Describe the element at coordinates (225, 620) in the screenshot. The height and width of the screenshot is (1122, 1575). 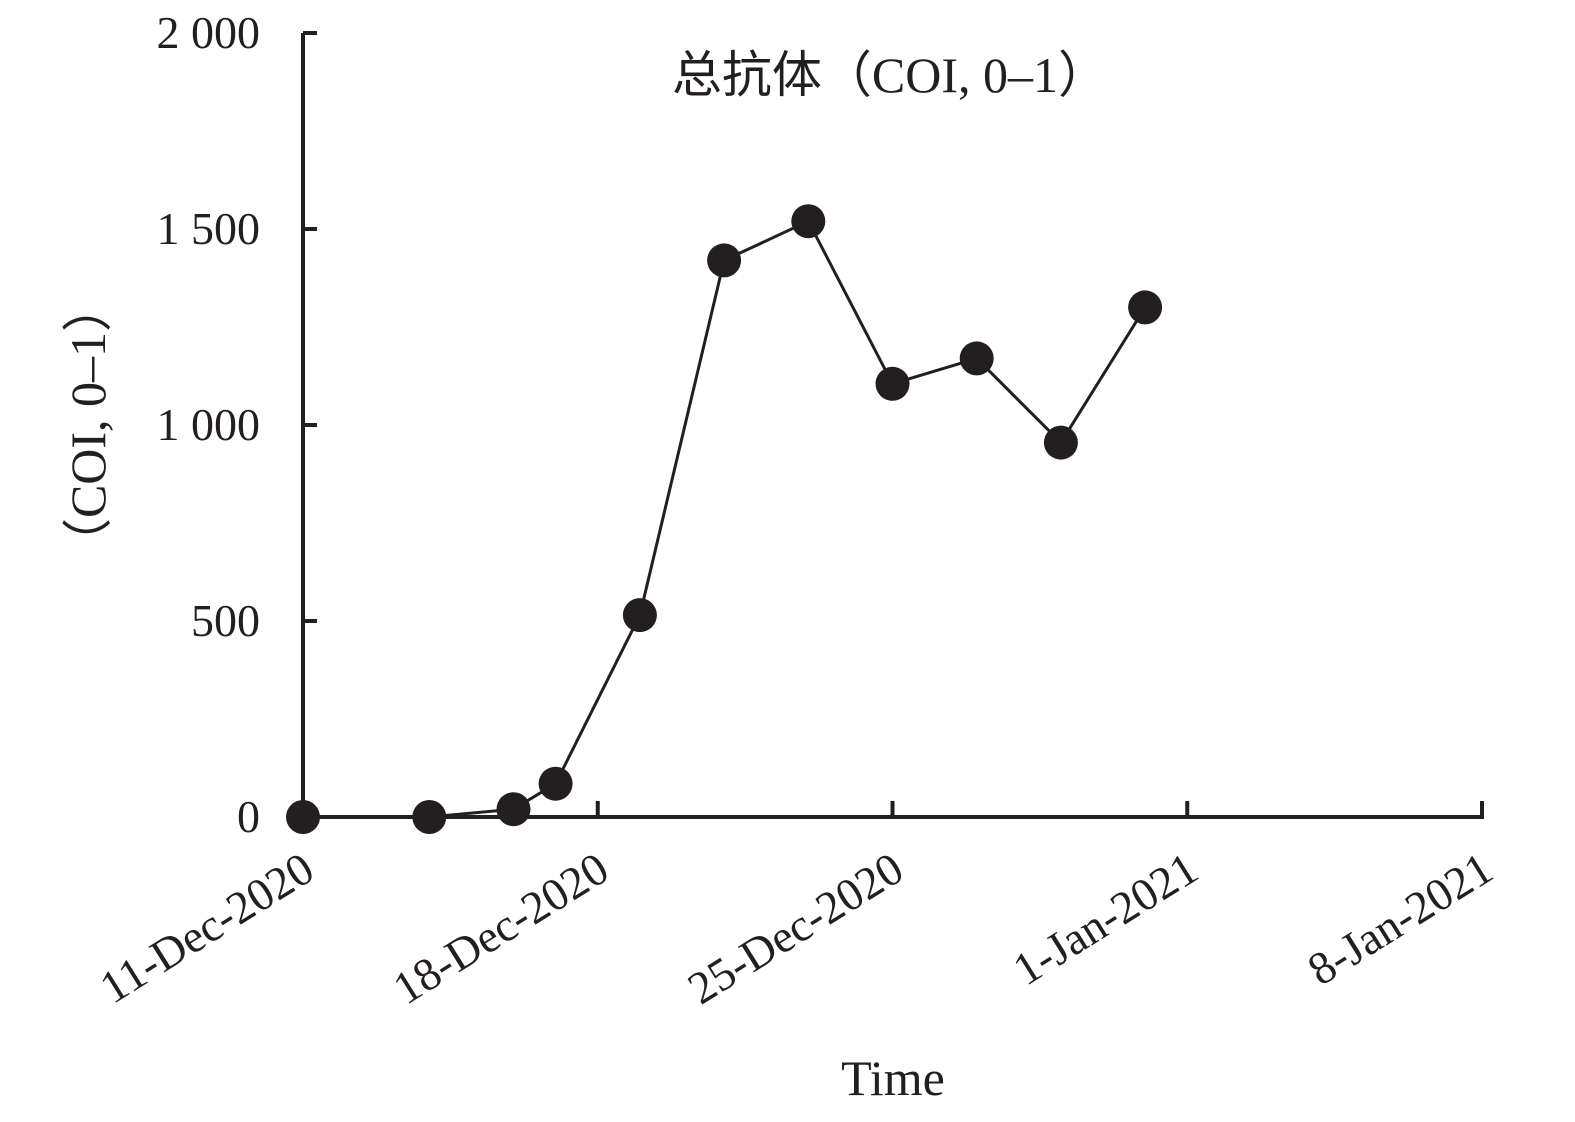
I see `y-tick-label: 500` at that location.